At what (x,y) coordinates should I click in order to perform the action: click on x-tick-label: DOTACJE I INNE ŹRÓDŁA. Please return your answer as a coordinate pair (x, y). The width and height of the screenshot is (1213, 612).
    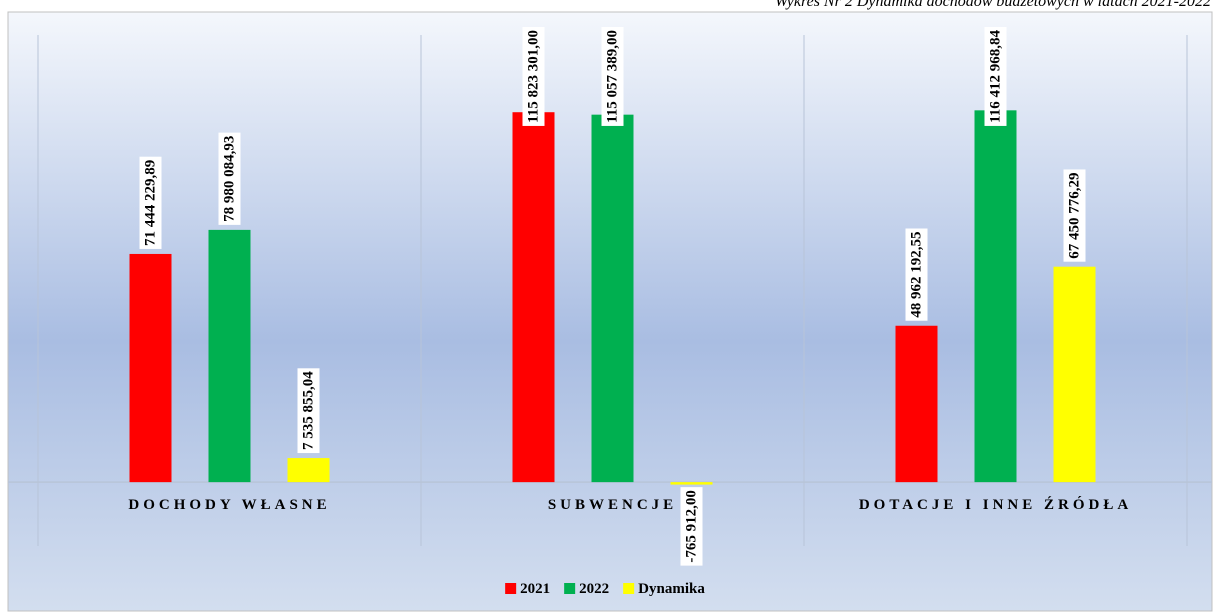
    Looking at the image, I should click on (995, 504).